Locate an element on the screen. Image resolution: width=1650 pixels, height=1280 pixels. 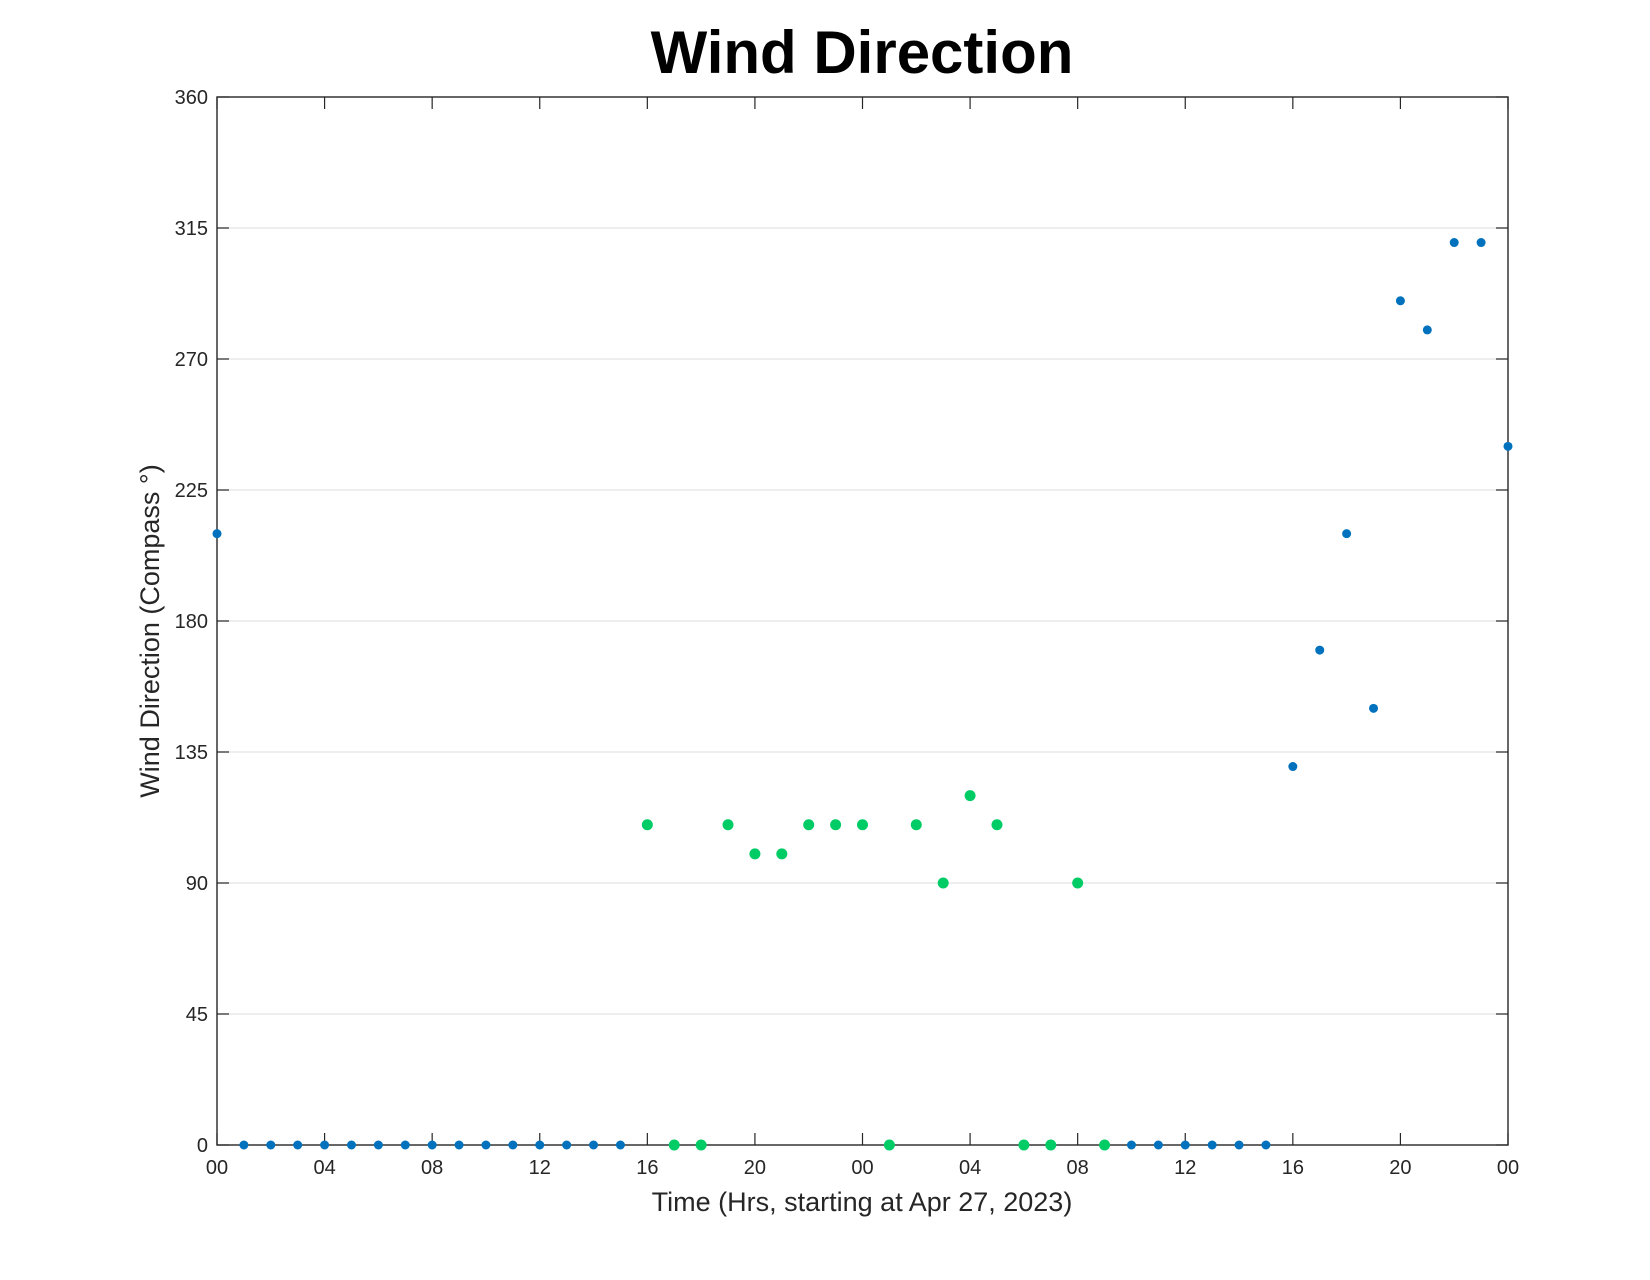
y-tick-label: 135 is located at coordinates (191, 753).